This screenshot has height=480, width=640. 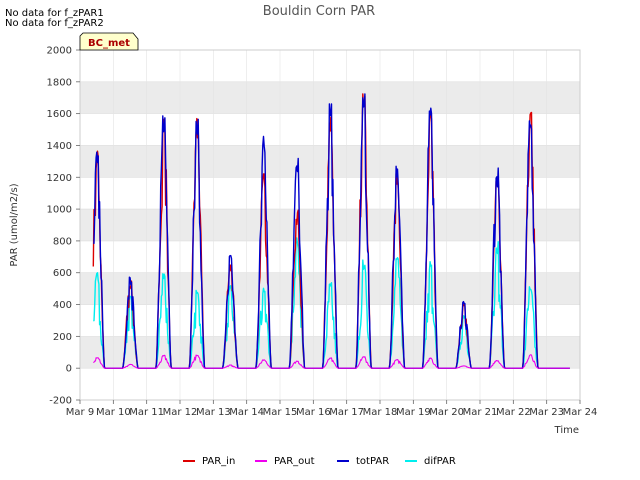 What do you see at coordinates (218, 461) in the screenshot?
I see `legend-label-par-in: PAR_in` at bounding box center [218, 461].